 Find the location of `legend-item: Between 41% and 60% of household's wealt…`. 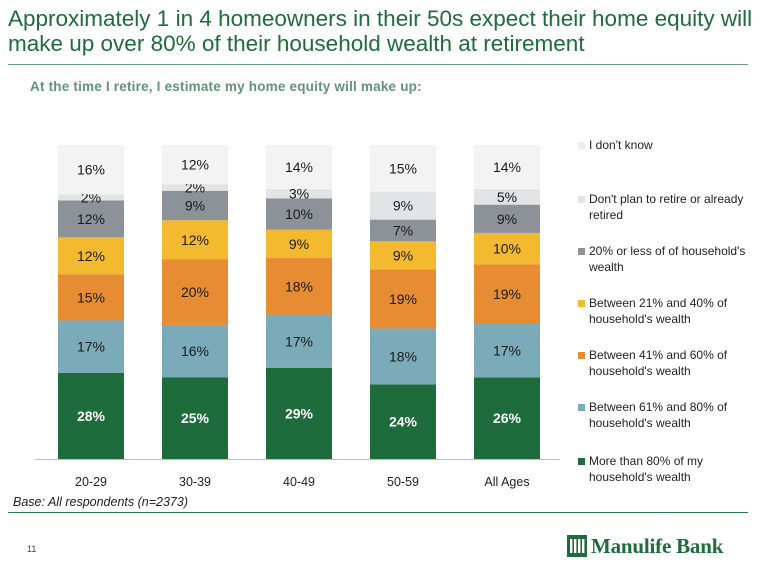

legend-item: Between 41% and 60% of household's wealt… is located at coordinates (668, 363).